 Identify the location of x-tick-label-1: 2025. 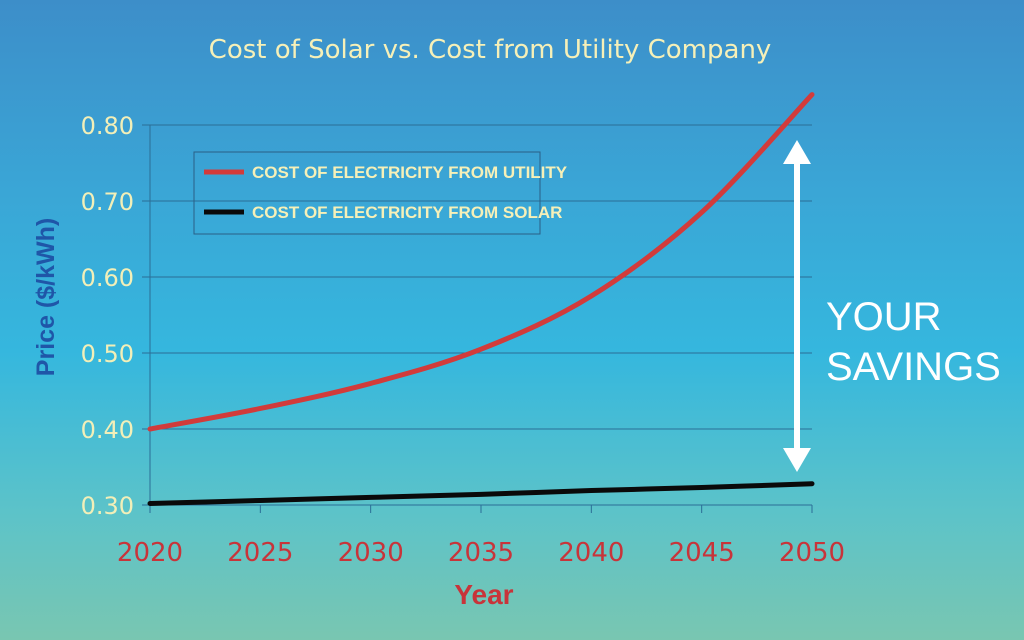
(260, 553).